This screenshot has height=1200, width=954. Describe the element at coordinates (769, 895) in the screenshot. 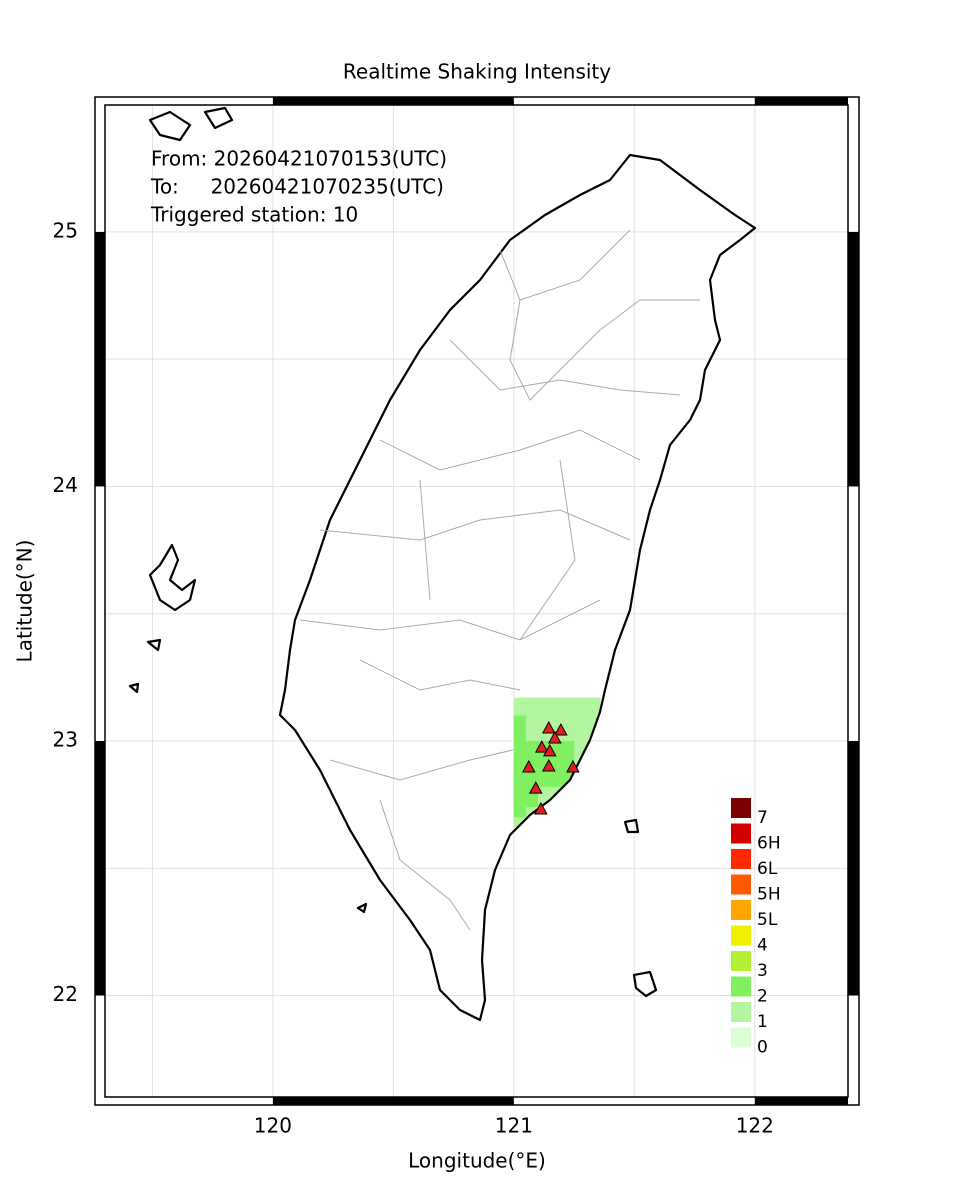

I see `legend-label: 5H` at that location.